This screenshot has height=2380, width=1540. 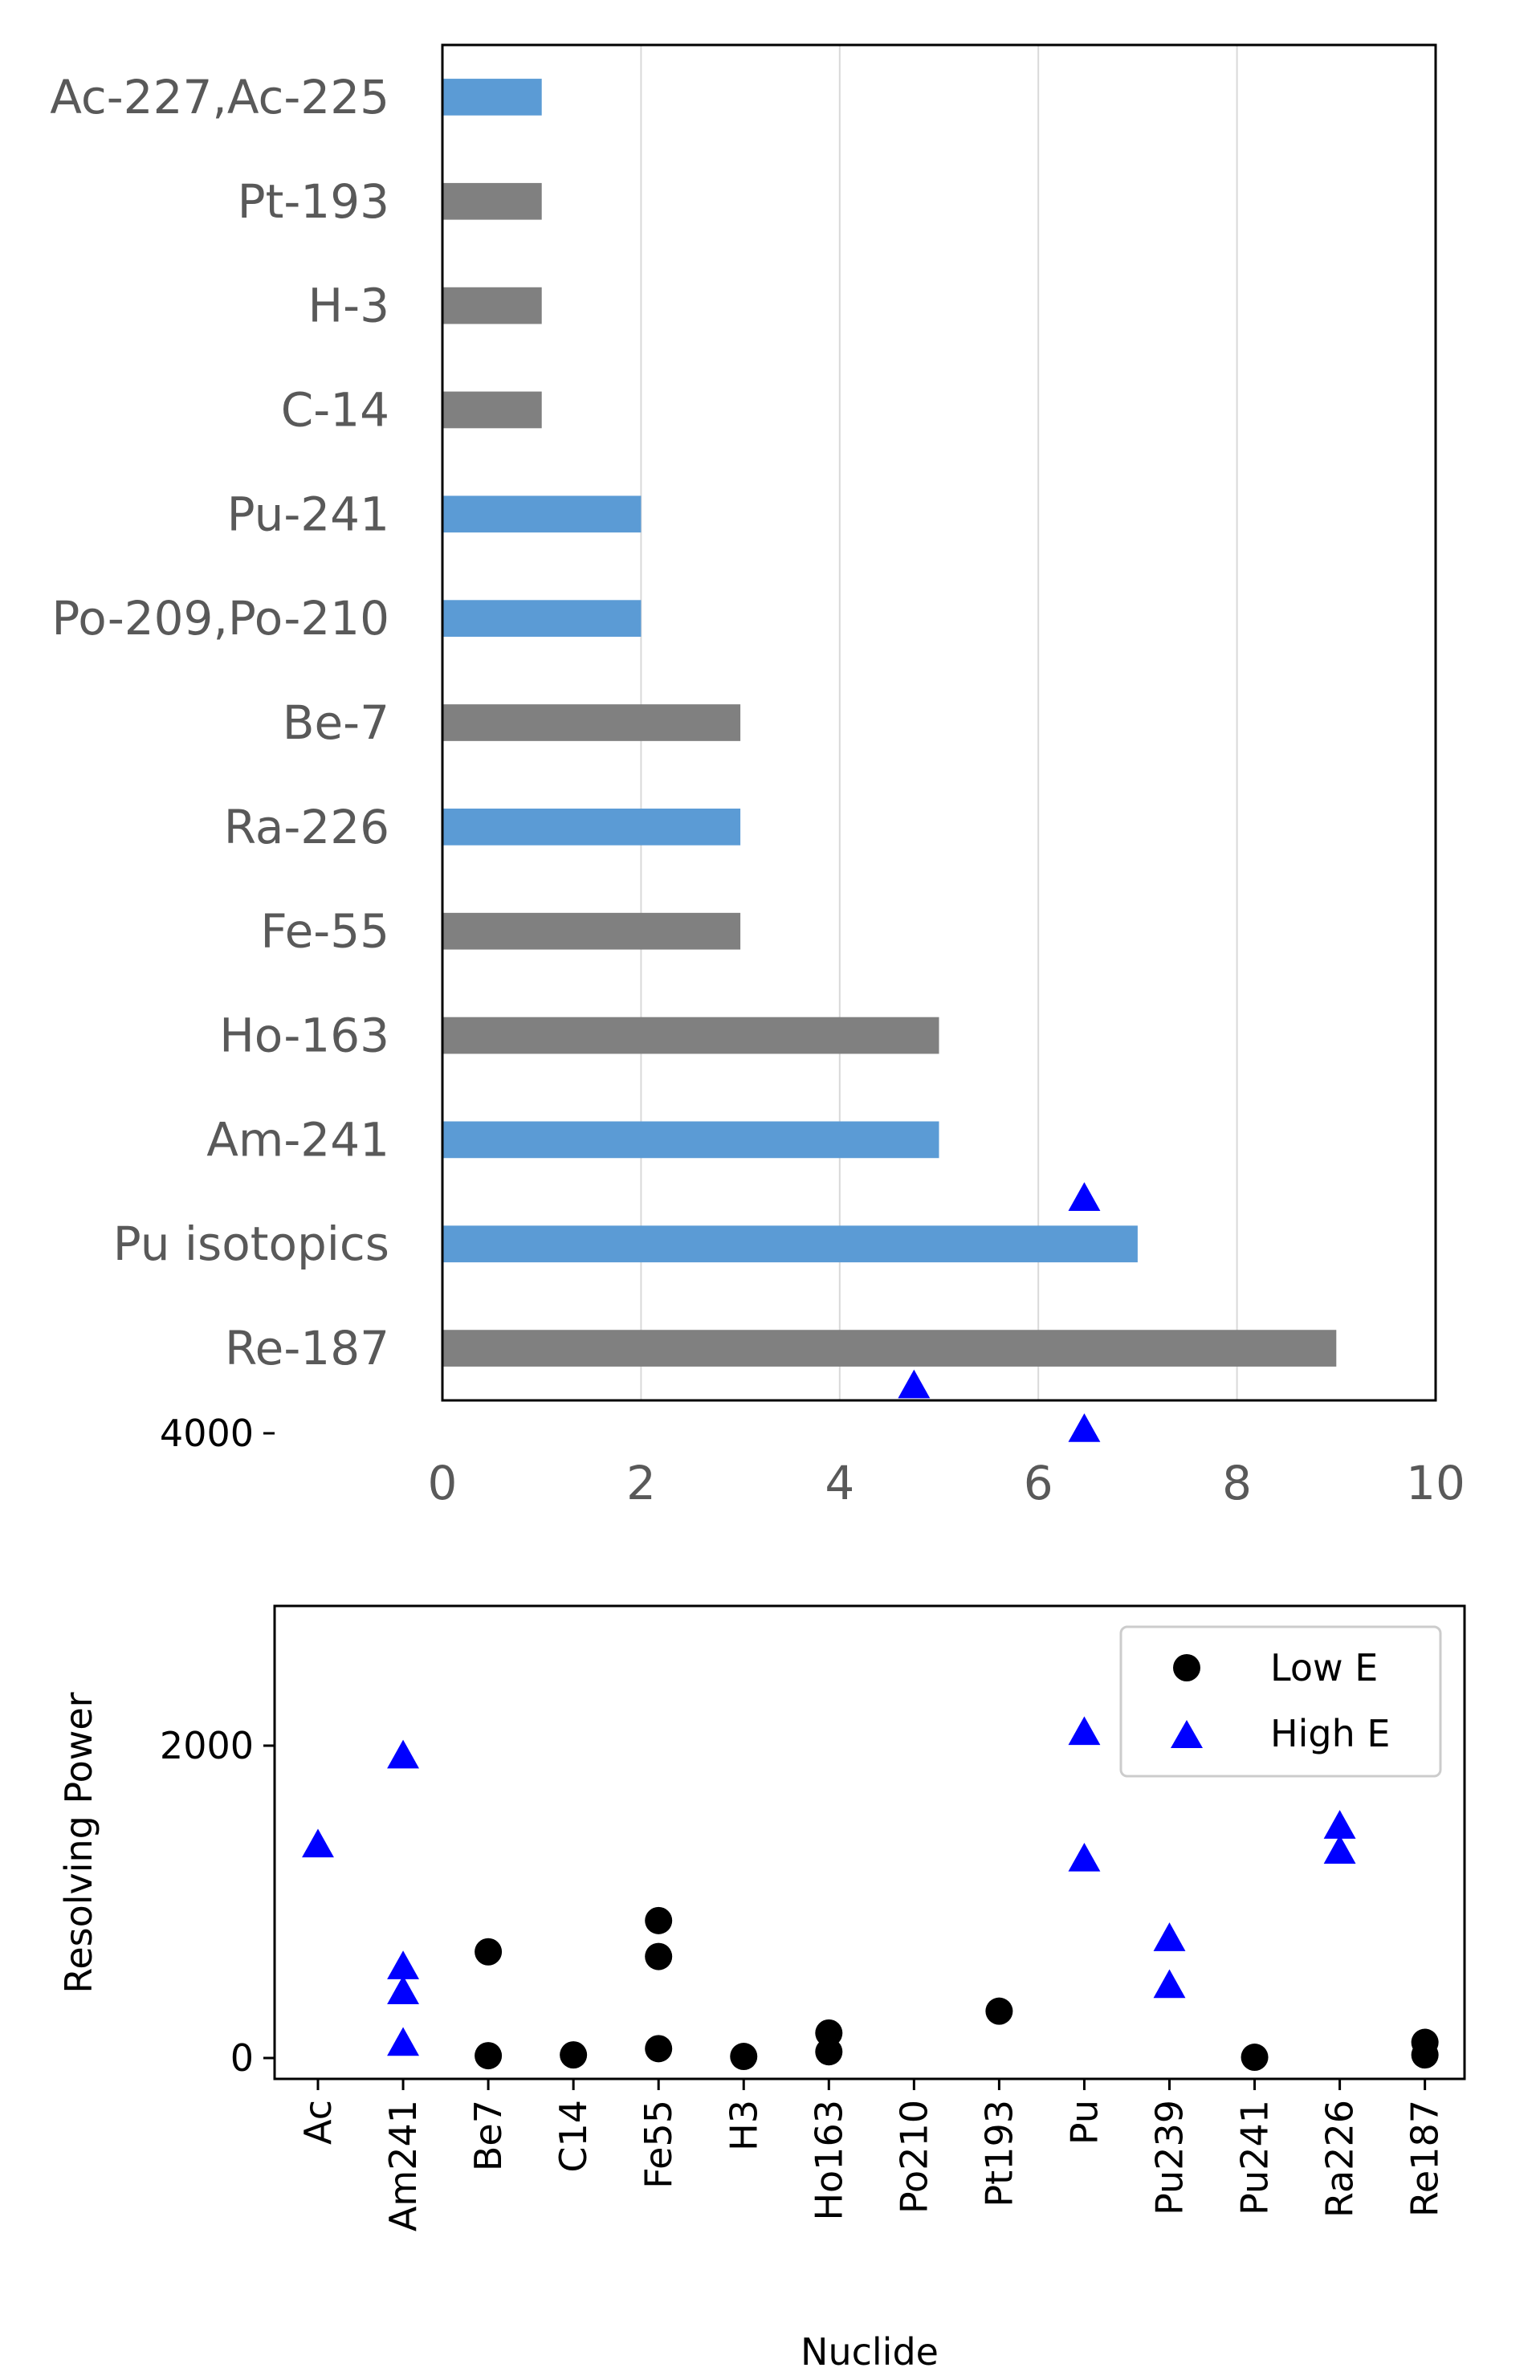 I want to click on x-tick-label-be7: Be7, so click(x=488, y=2135).